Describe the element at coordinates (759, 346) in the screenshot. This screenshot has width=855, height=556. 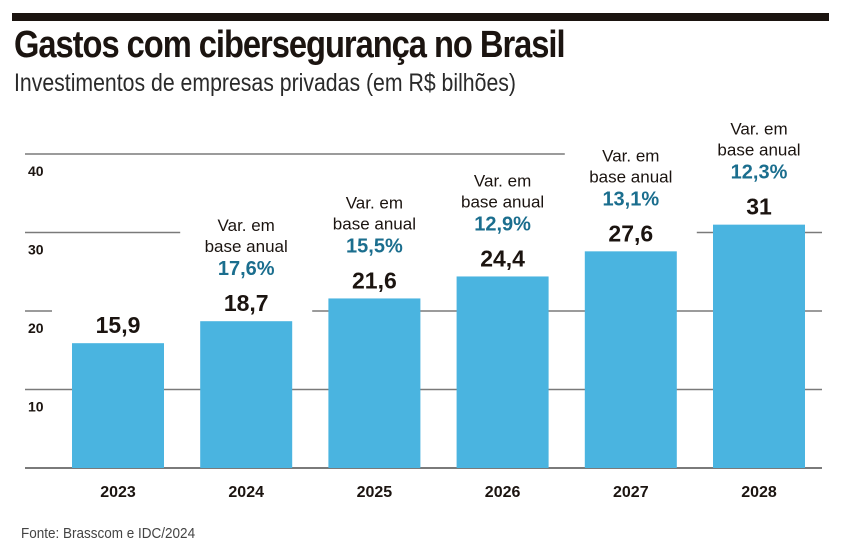
I see `bar-2028` at that location.